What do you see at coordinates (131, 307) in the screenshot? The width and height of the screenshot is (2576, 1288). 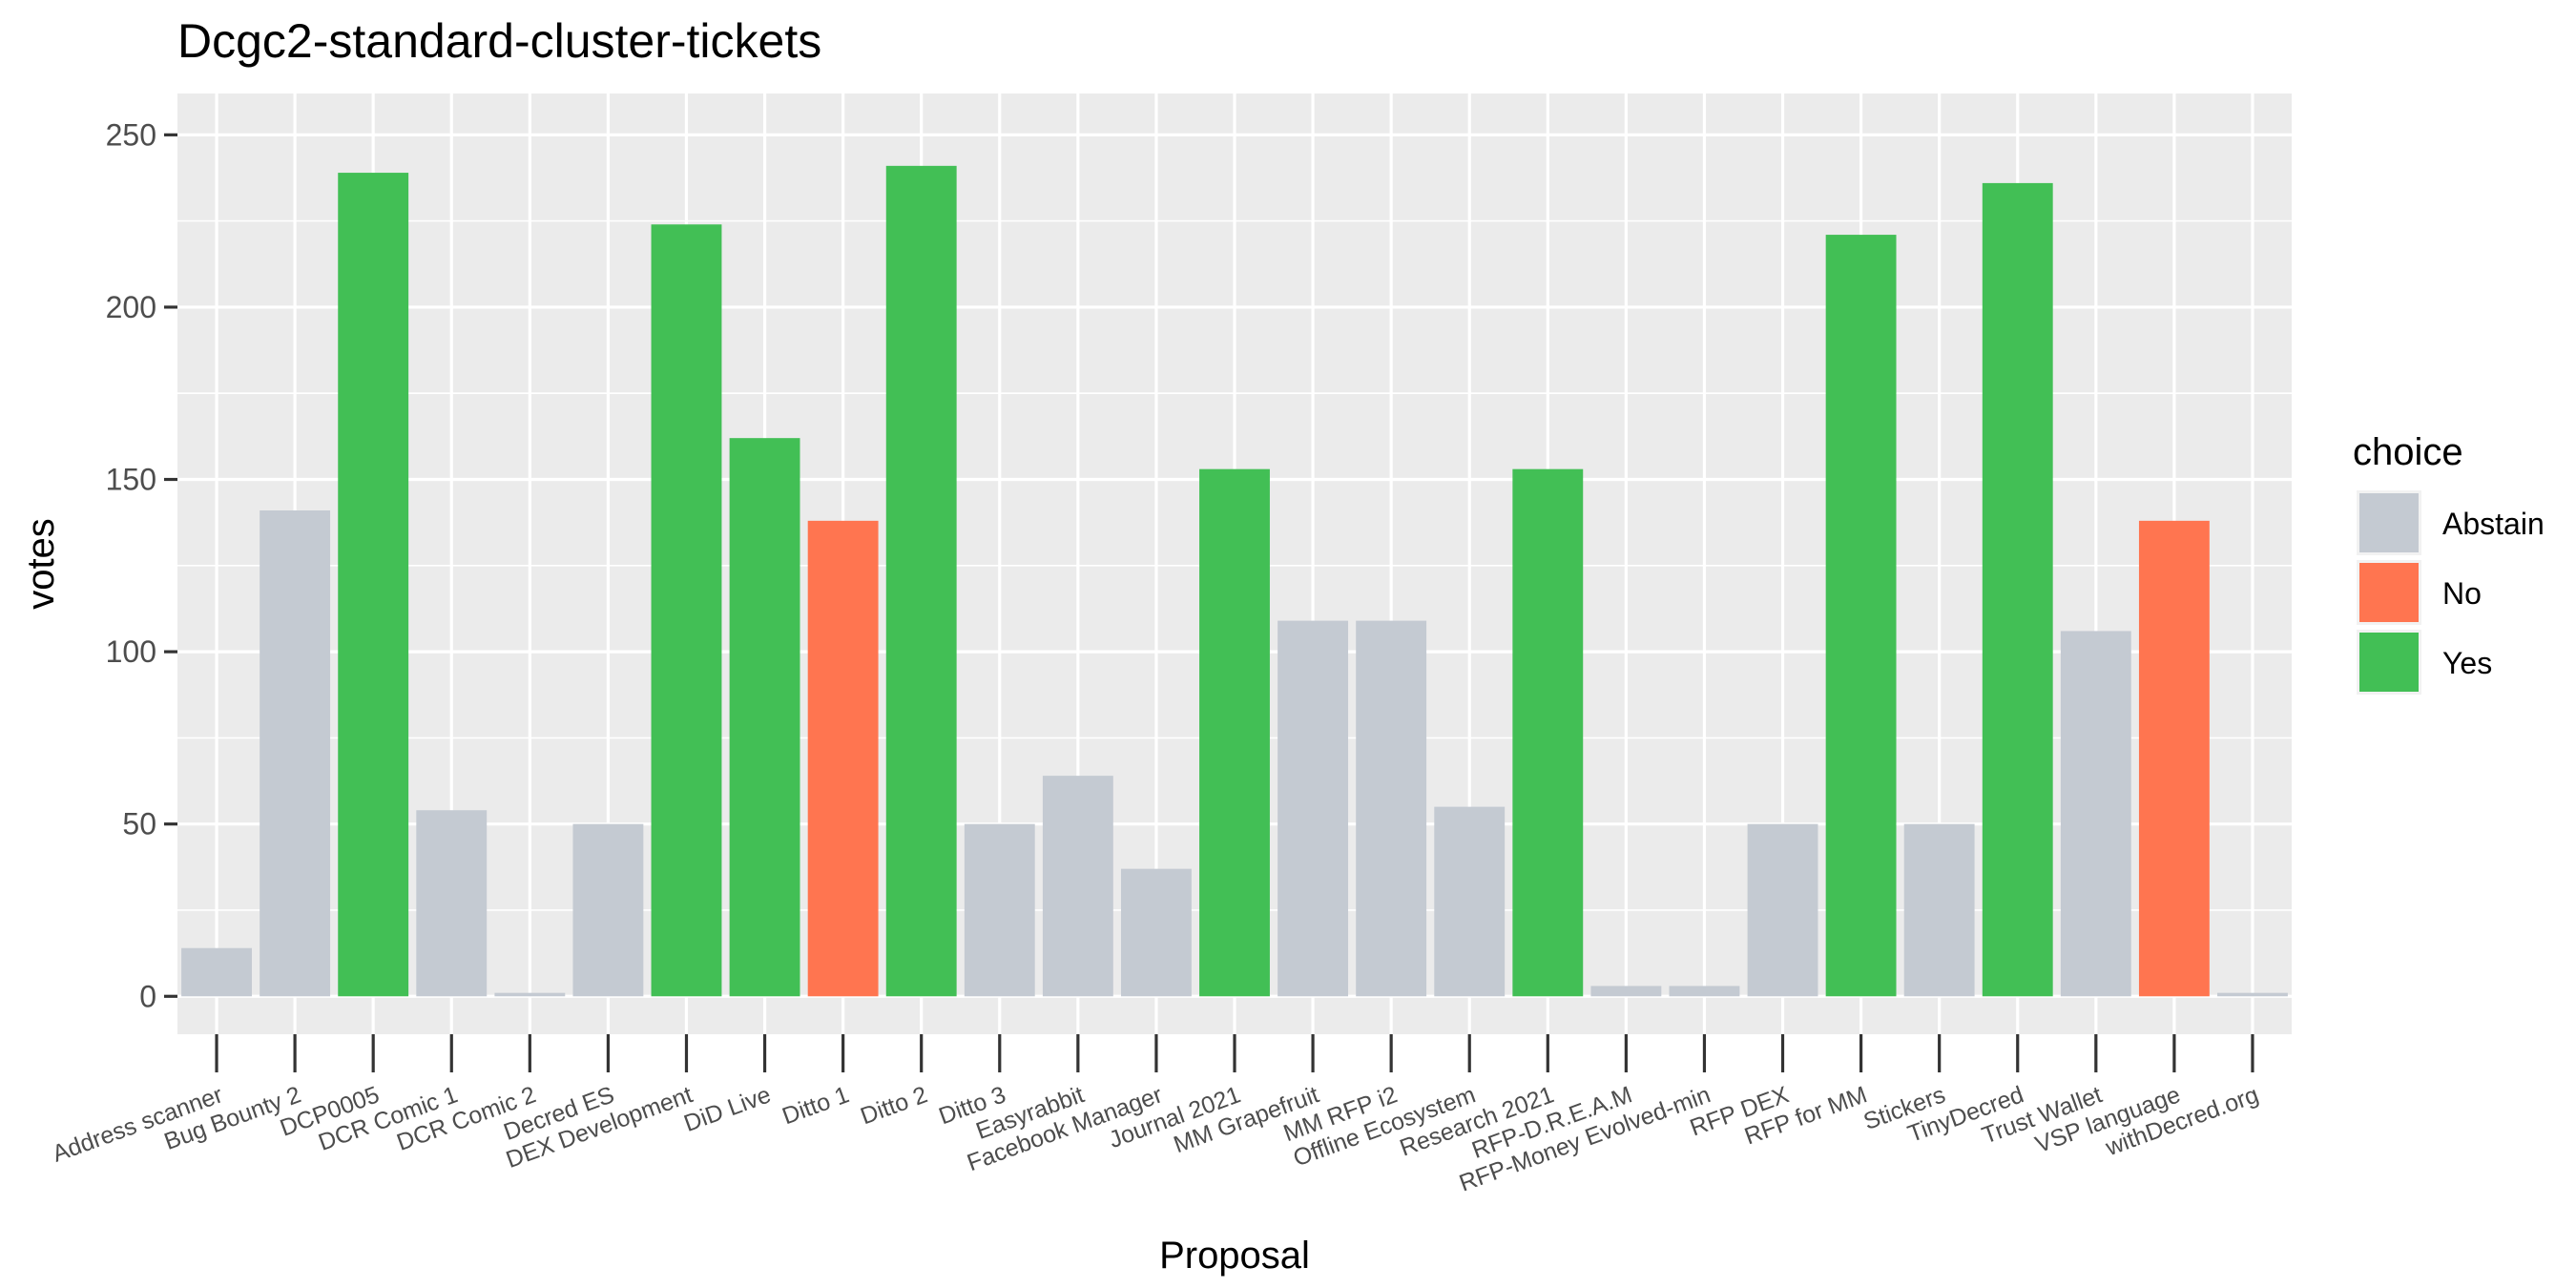 I see `y-tick-label: 200` at bounding box center [131, 307].